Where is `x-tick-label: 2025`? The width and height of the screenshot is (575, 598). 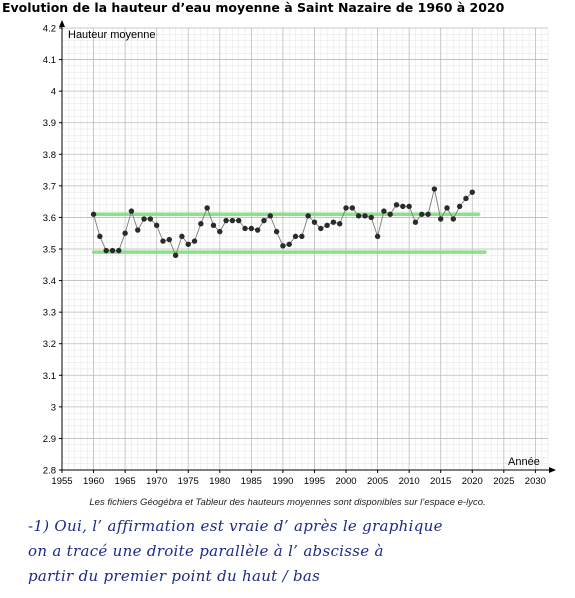
x-tick-label: 2025 is located at coordinates (503, 481).